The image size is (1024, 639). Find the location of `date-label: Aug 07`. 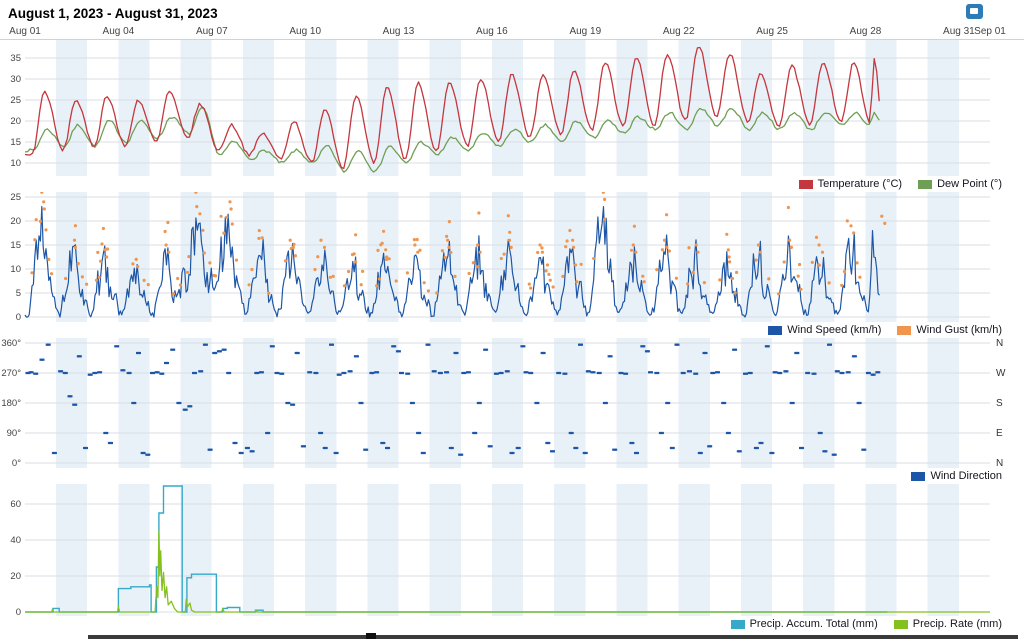

date-label: Aug 07 is located at coordinates (211, 31).